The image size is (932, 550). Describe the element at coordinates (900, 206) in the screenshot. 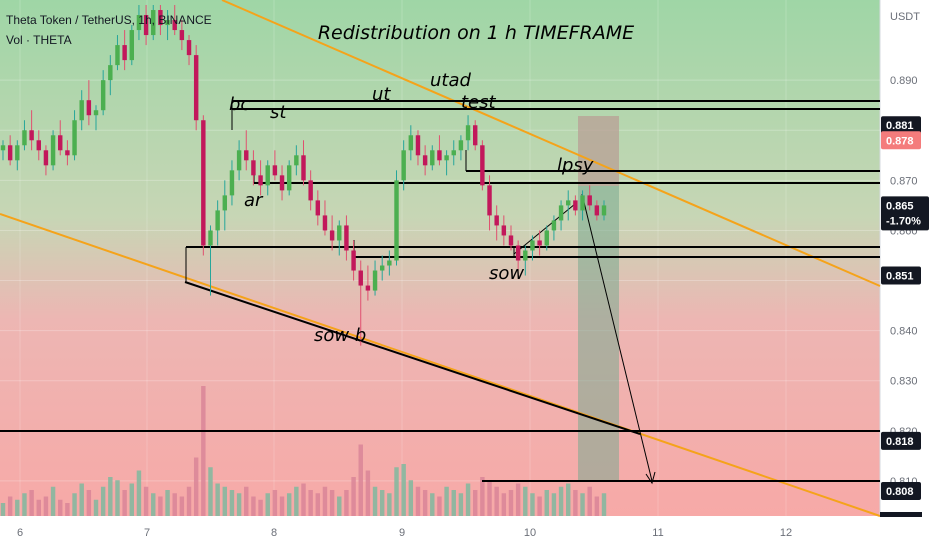

I see `price-badge-value: 0.865` at that location.